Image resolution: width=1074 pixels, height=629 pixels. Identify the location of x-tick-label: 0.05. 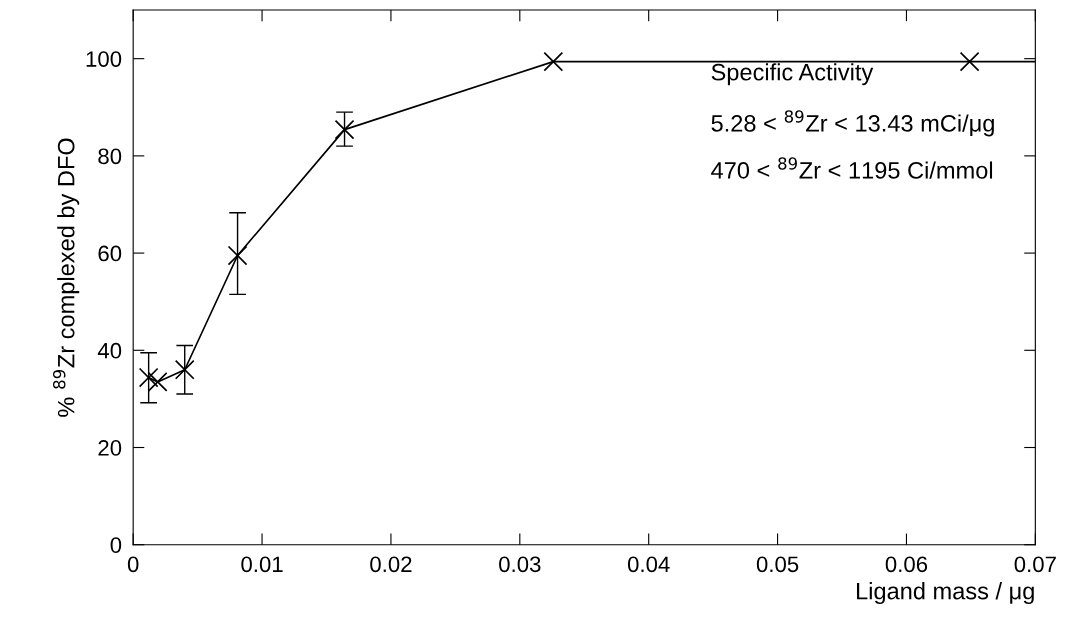
(777, 564).